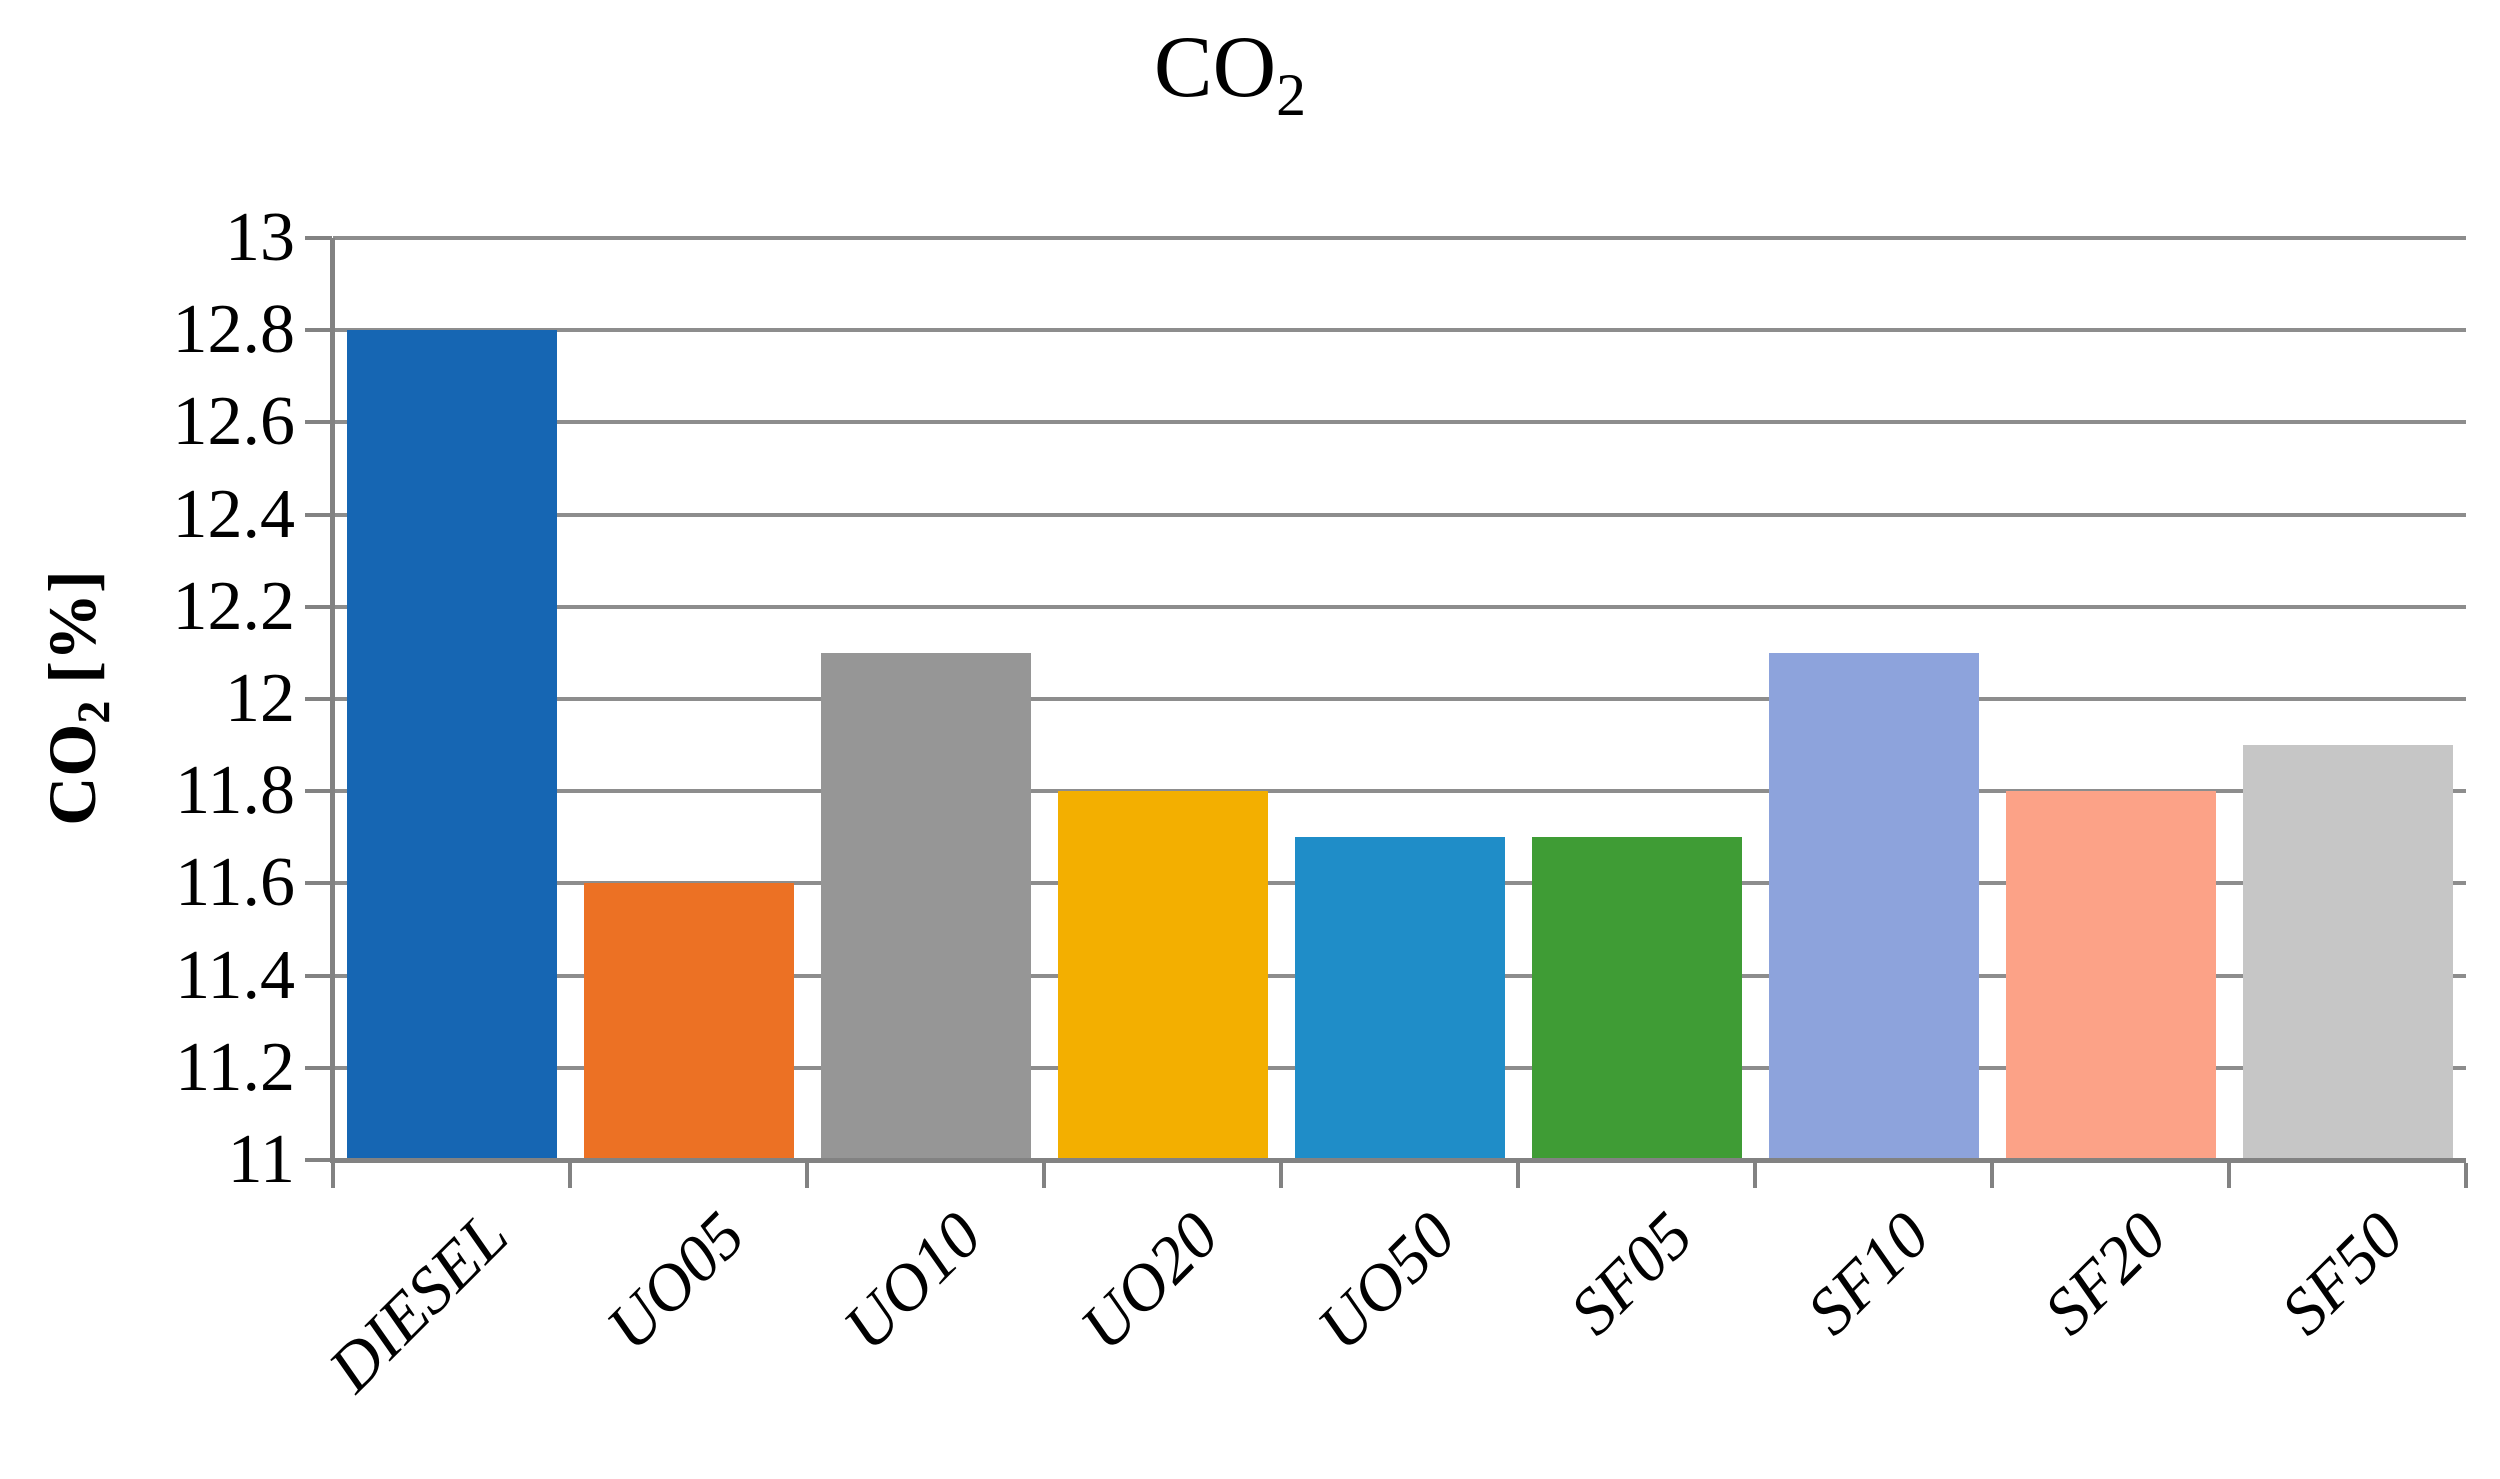 This screenshot has height=1479, width=2500. What do you see at coordinates (260, 237) in the screenshot?
I see `y-tick-label: 13` at bounding box center [260, 237].